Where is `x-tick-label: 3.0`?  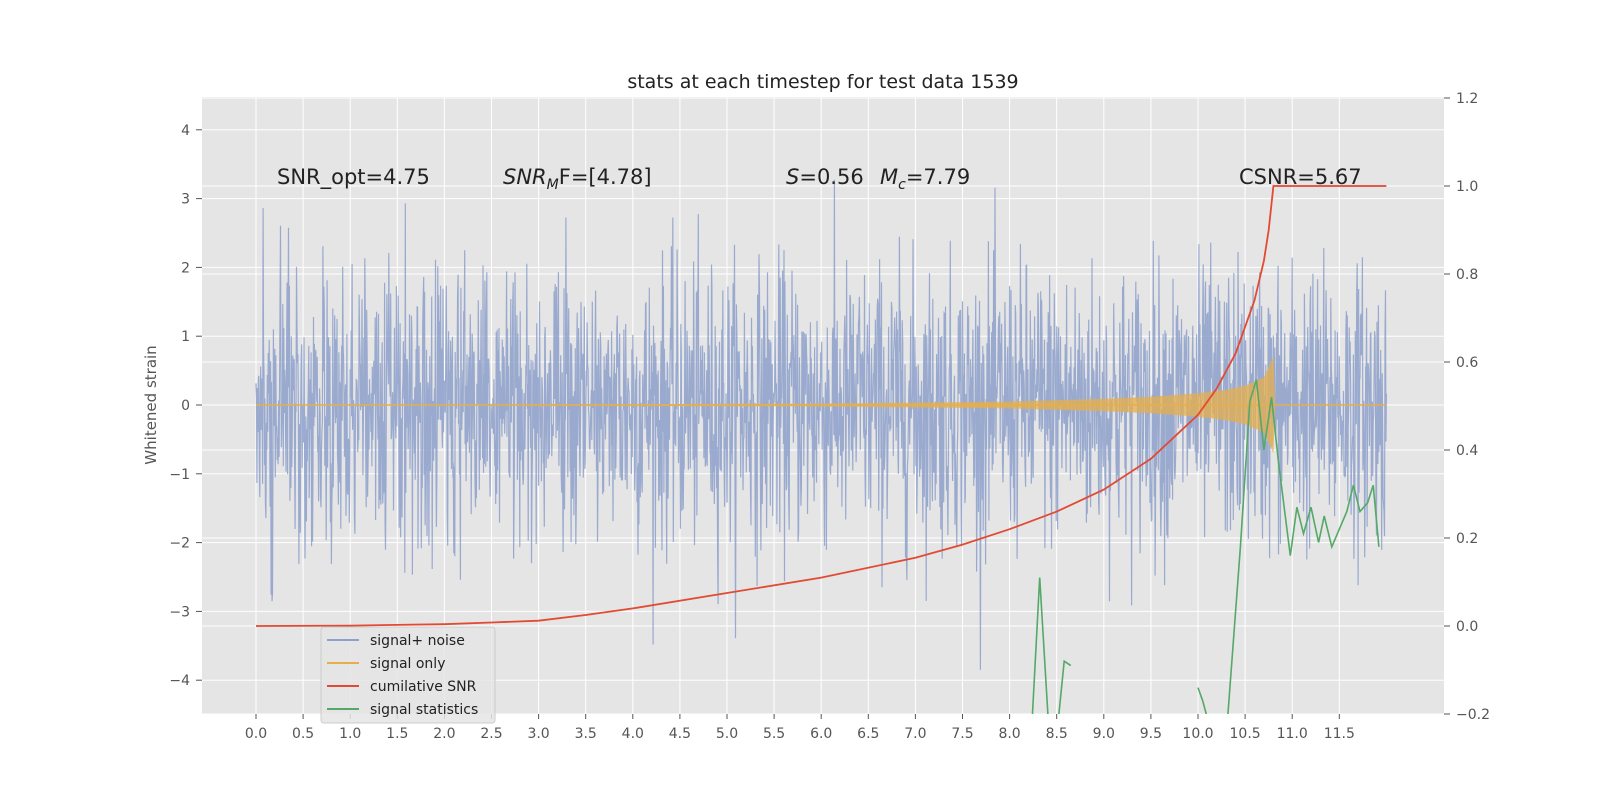 x-tick-label: 3.0 is located at coordinates (538, 734).